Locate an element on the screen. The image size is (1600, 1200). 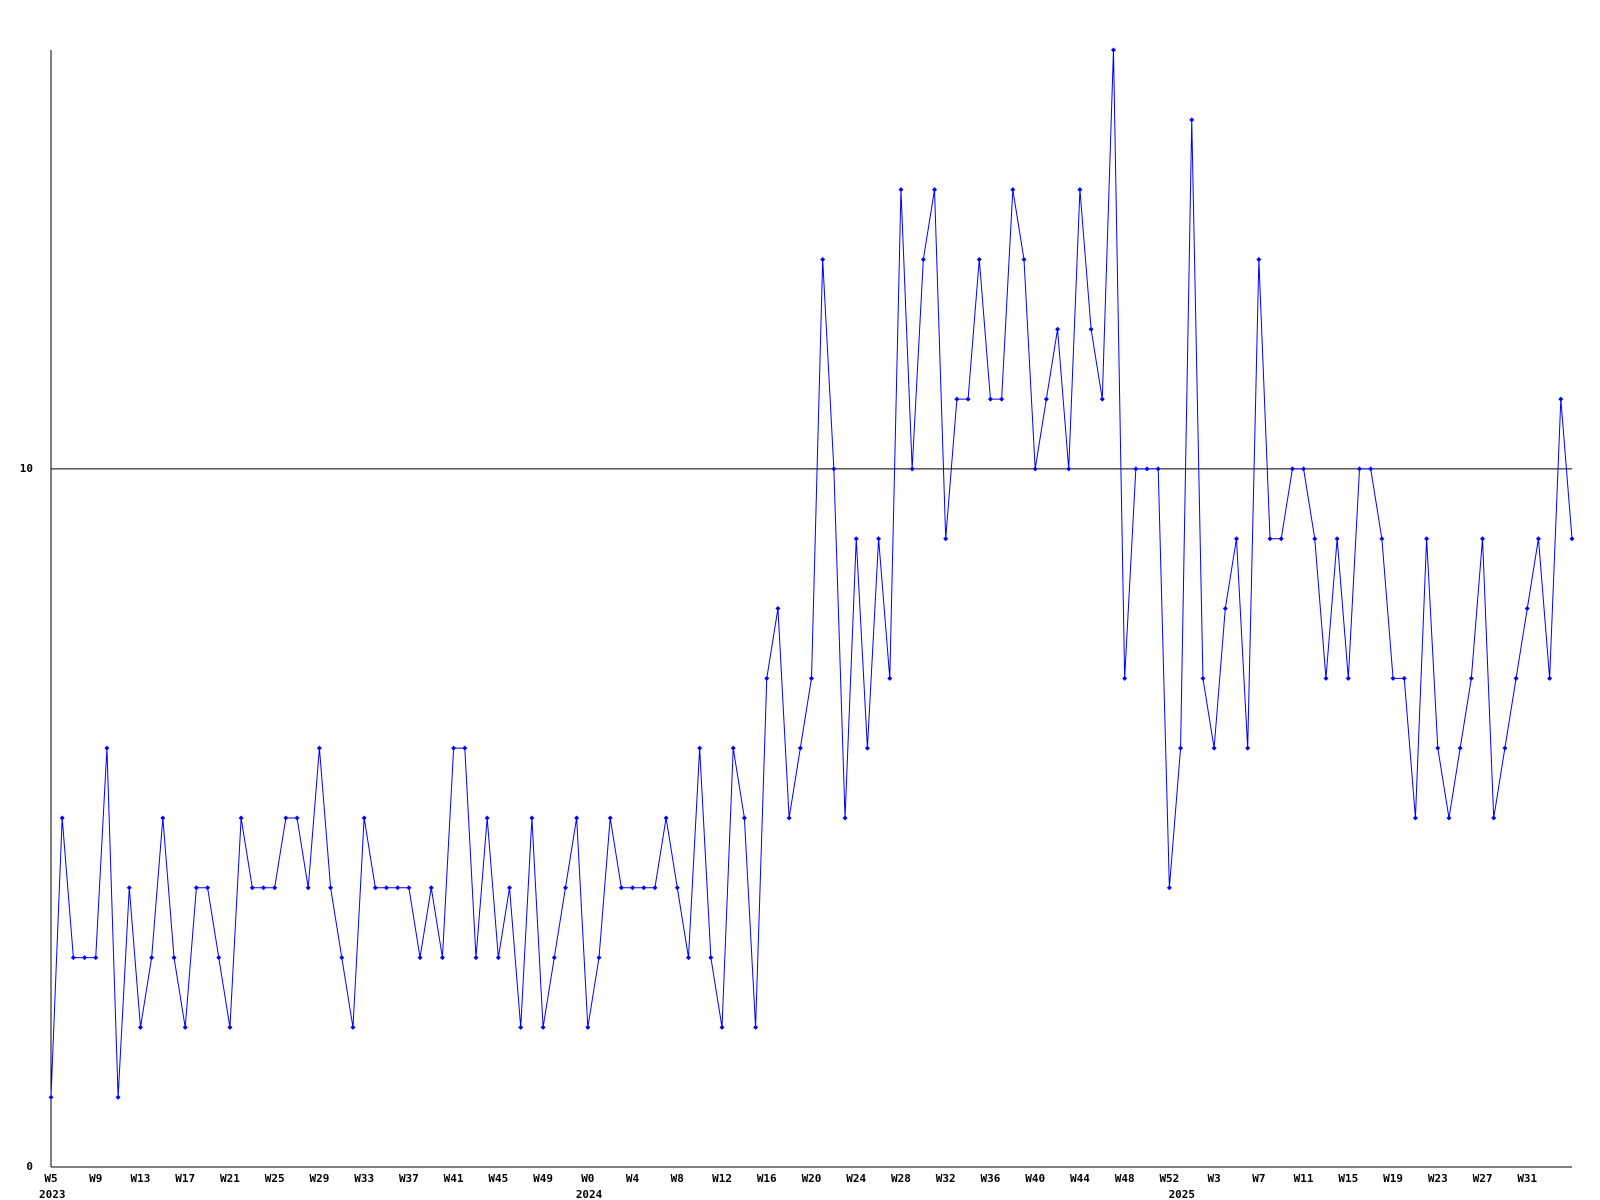
x-tick-label: W13 is located at coordinates (141, 1178).